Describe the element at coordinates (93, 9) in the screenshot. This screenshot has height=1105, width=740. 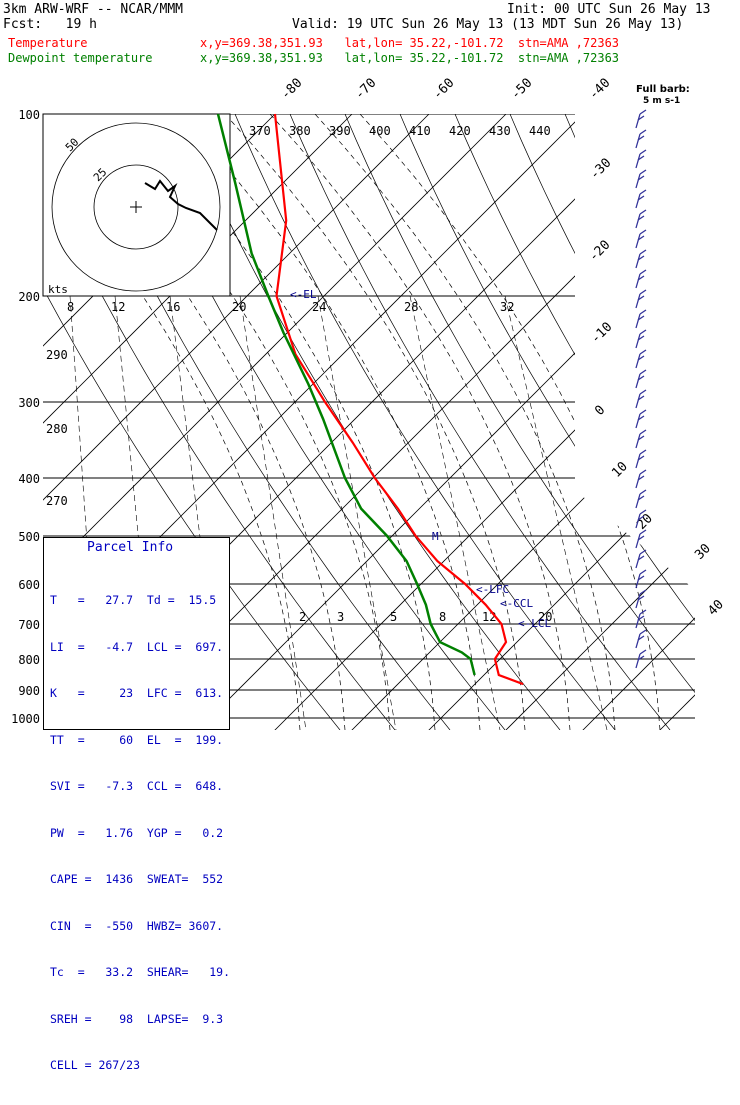
I see `model-title: 3km ARW-WRF -- NCAR/MMM` at that location.